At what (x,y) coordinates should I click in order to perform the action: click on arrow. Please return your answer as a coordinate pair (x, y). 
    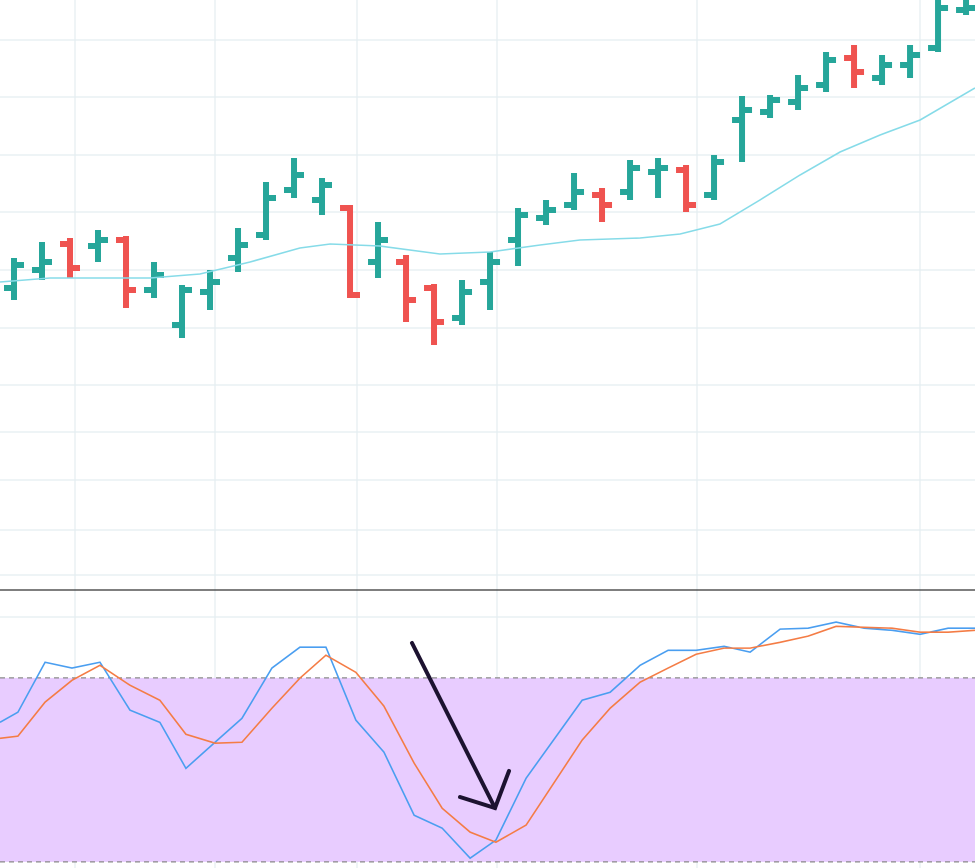
    Looking at the image, I should click on (460, 726).